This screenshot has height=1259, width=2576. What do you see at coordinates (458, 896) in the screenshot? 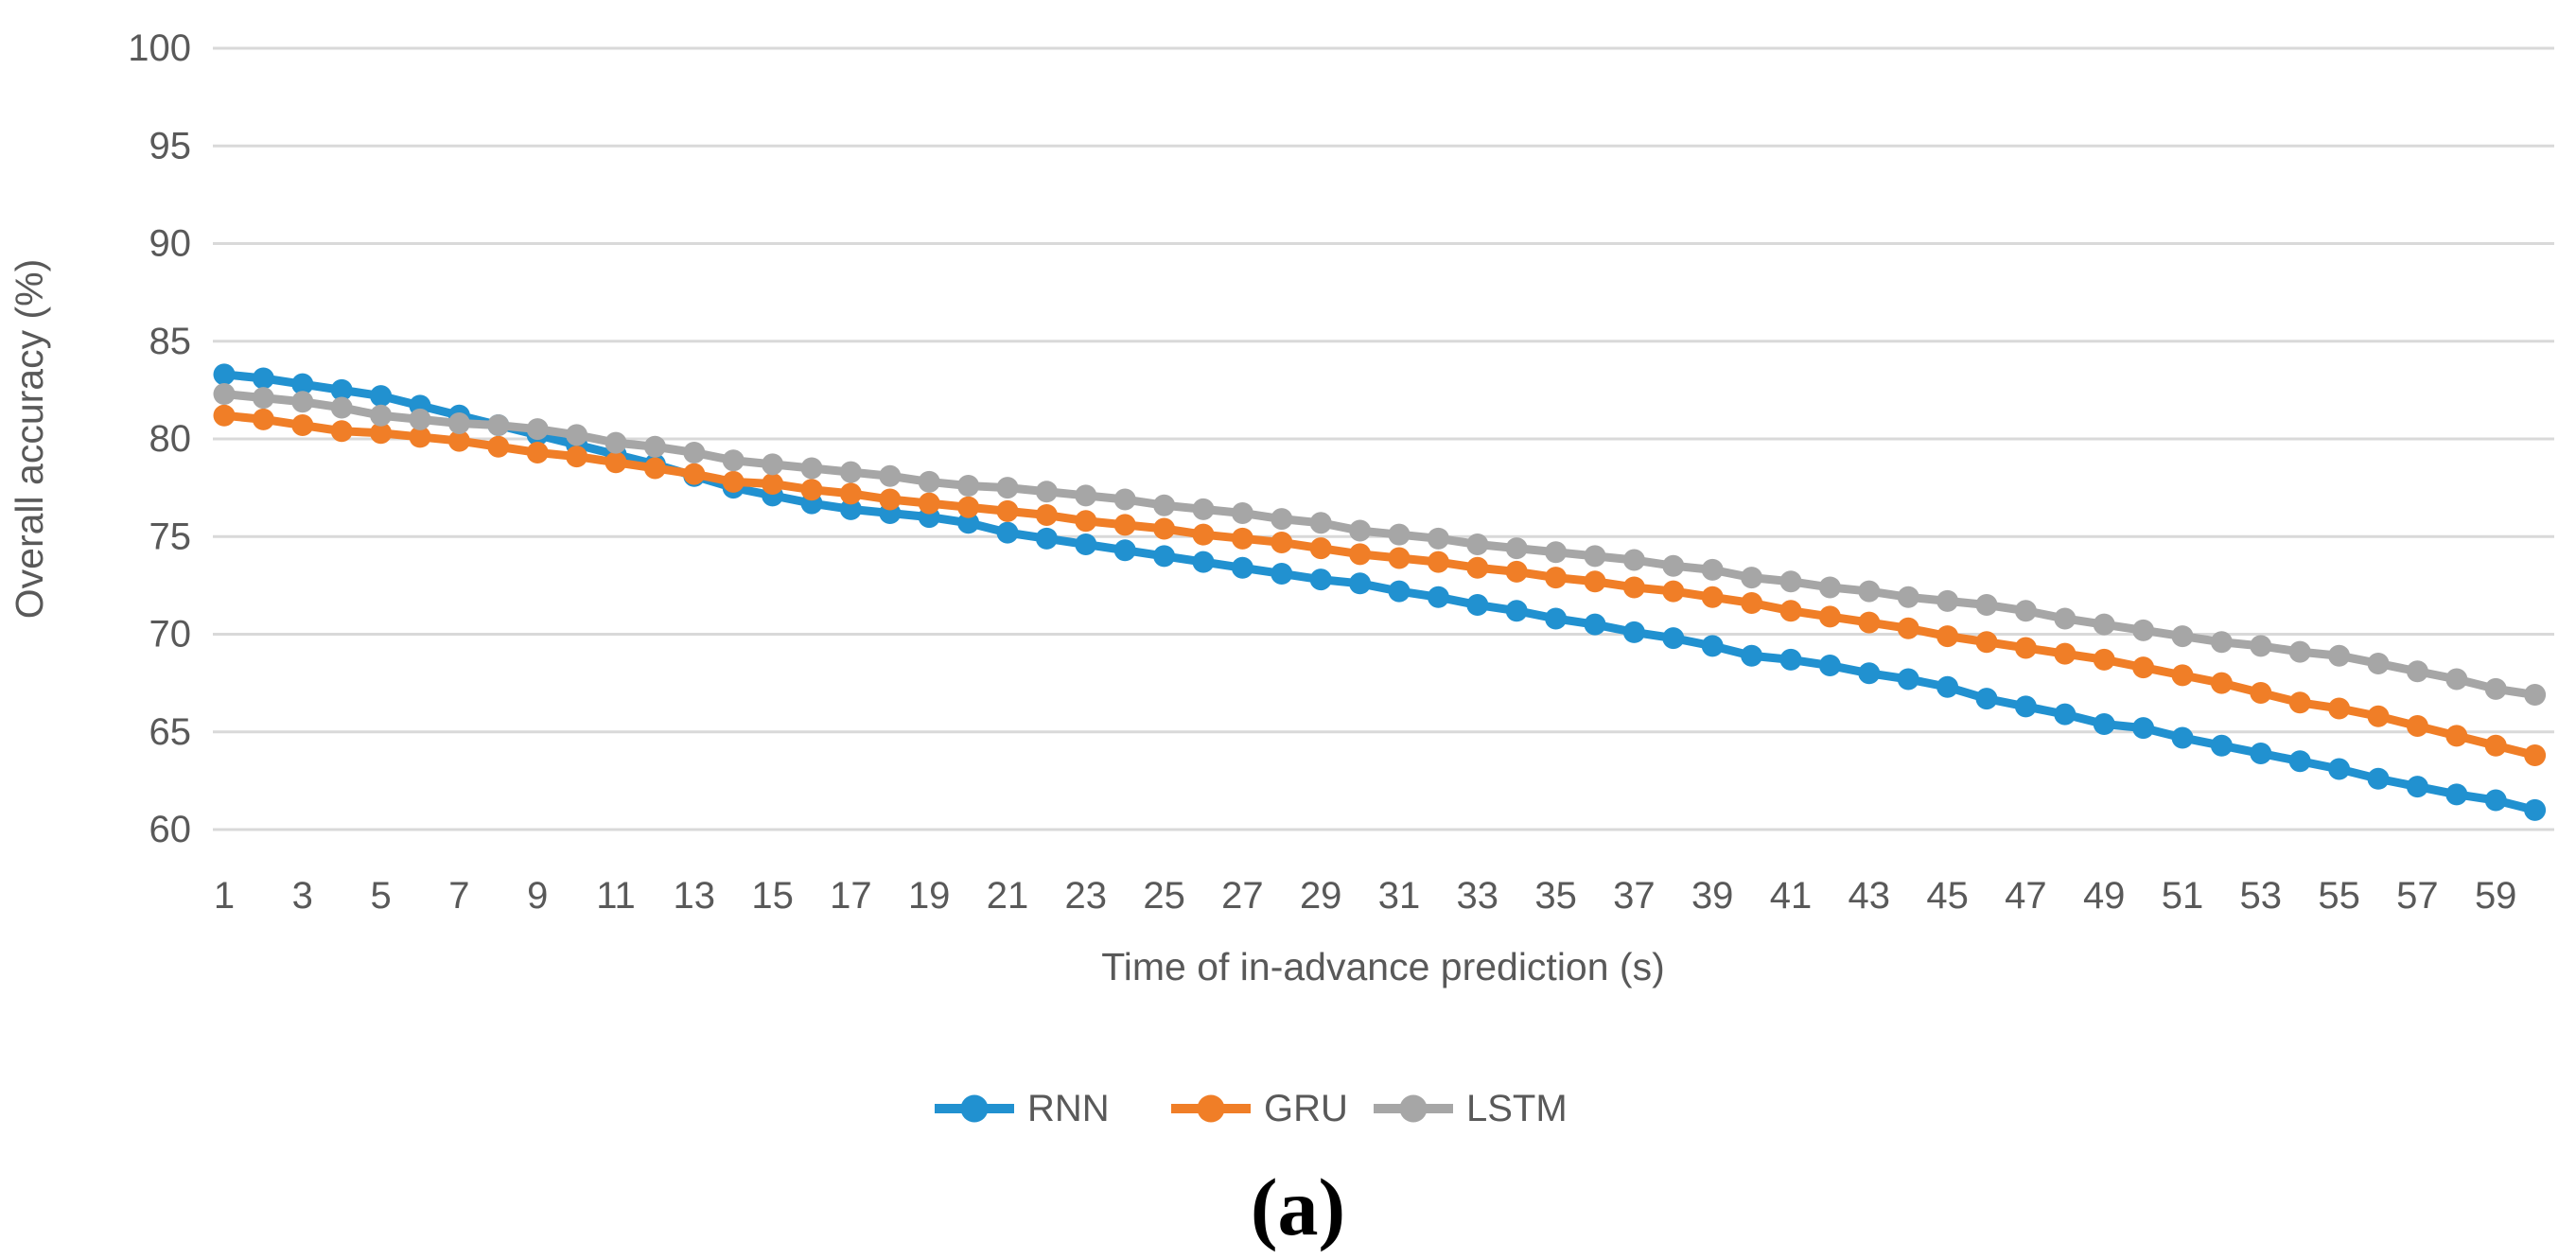
I see `x-tick-label: 7` at bounding box center [458, 896].